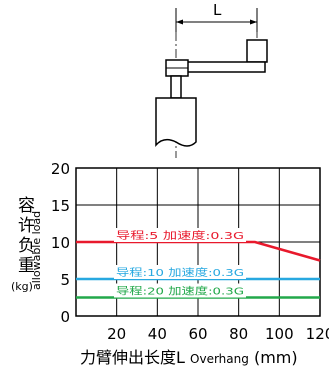 The width and height of the screenshot is (329, 370). What do you see at coordinates (60, 169) in the screenshot?
I see `y-tick-label: 20` at bounding box center [60, 169].